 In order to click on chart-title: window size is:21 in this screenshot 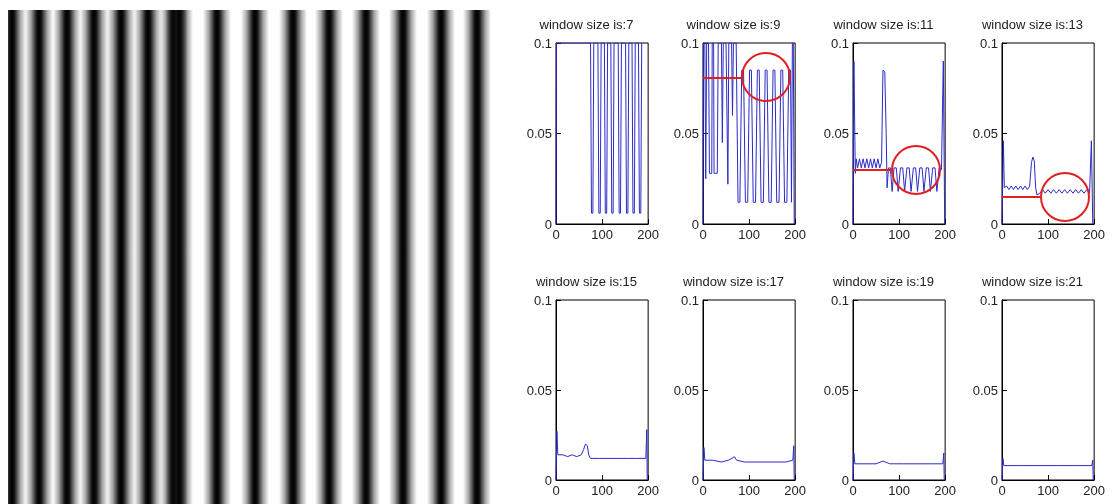, I will do `click(1032, 281)`.